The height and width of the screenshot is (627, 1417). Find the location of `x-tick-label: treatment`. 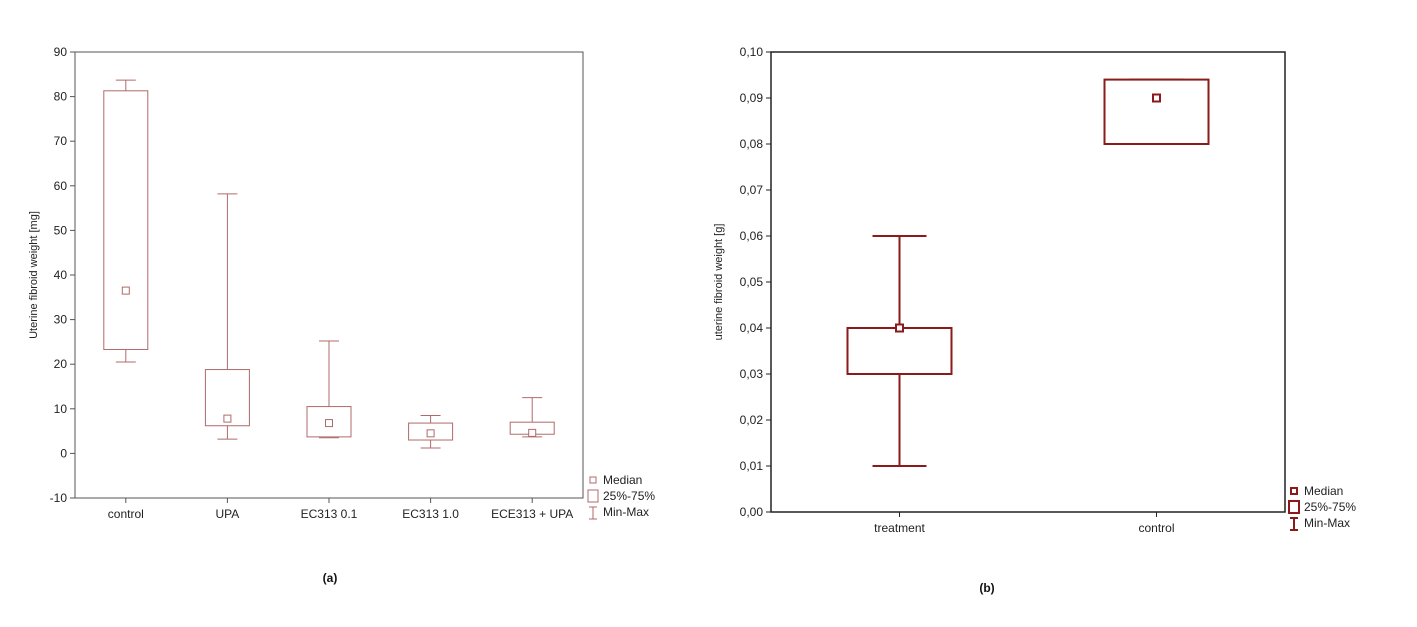

x-tick-label: treatment is located at coordinates (899, 528).